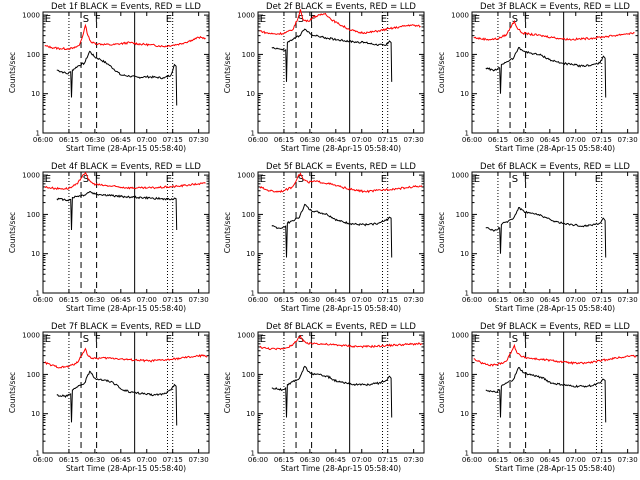 The image size is (640, 480). What do you see at coordinates (341, 167) in the screenshot?
I see `panel-title: Det 5f BLACK = Events, RED = LLD` at bounding box center [341, 167].